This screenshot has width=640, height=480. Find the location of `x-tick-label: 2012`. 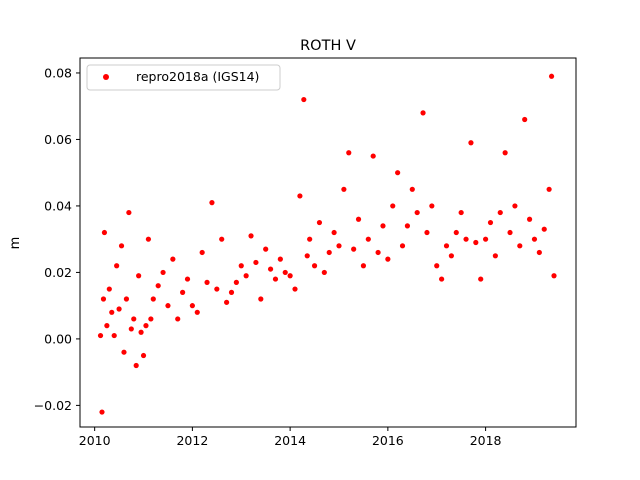

x-tick-label: 2012 is located at coordinates (192, 440).